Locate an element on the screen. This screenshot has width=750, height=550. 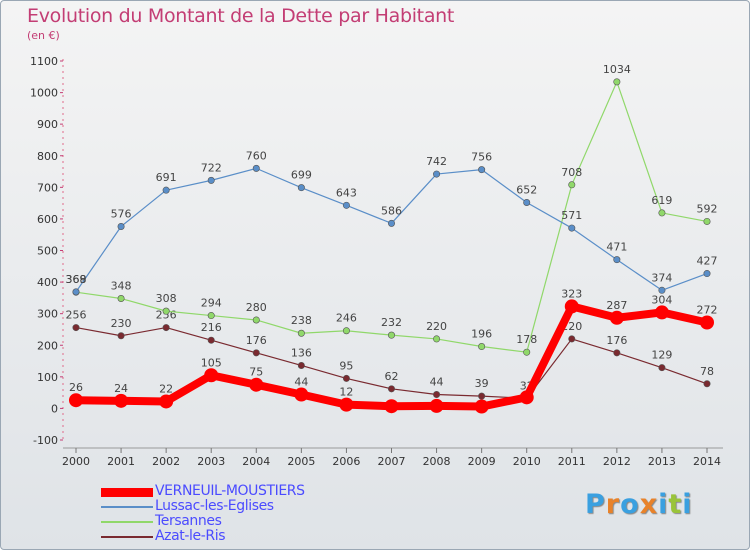
y-tick-label: 1000 is located at coordinates (44, 93).